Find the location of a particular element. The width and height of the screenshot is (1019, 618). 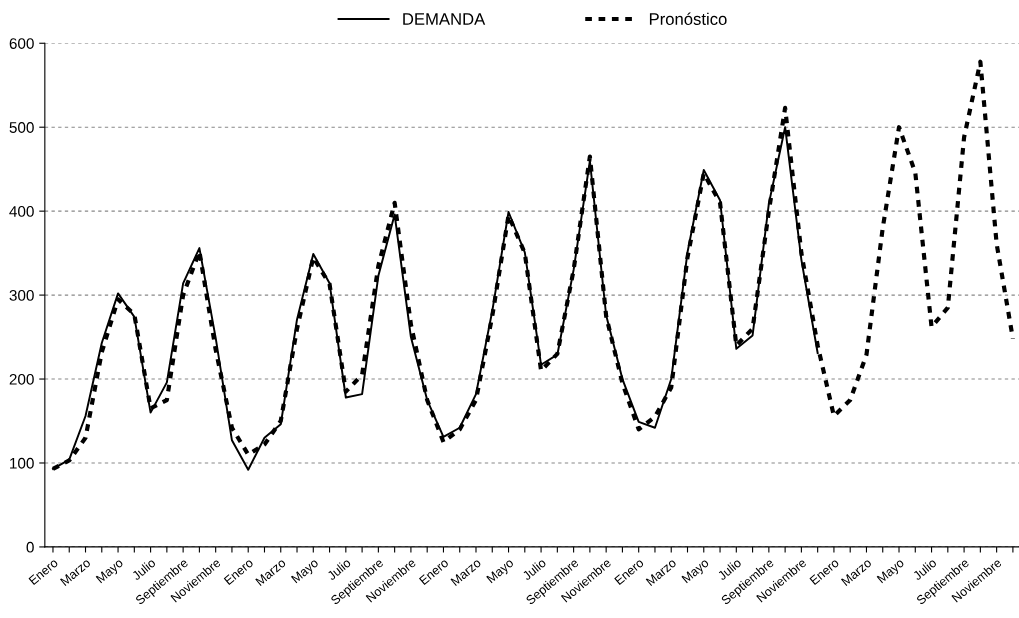

legend-label: DEMANDA is located at coordinates (444, 19).